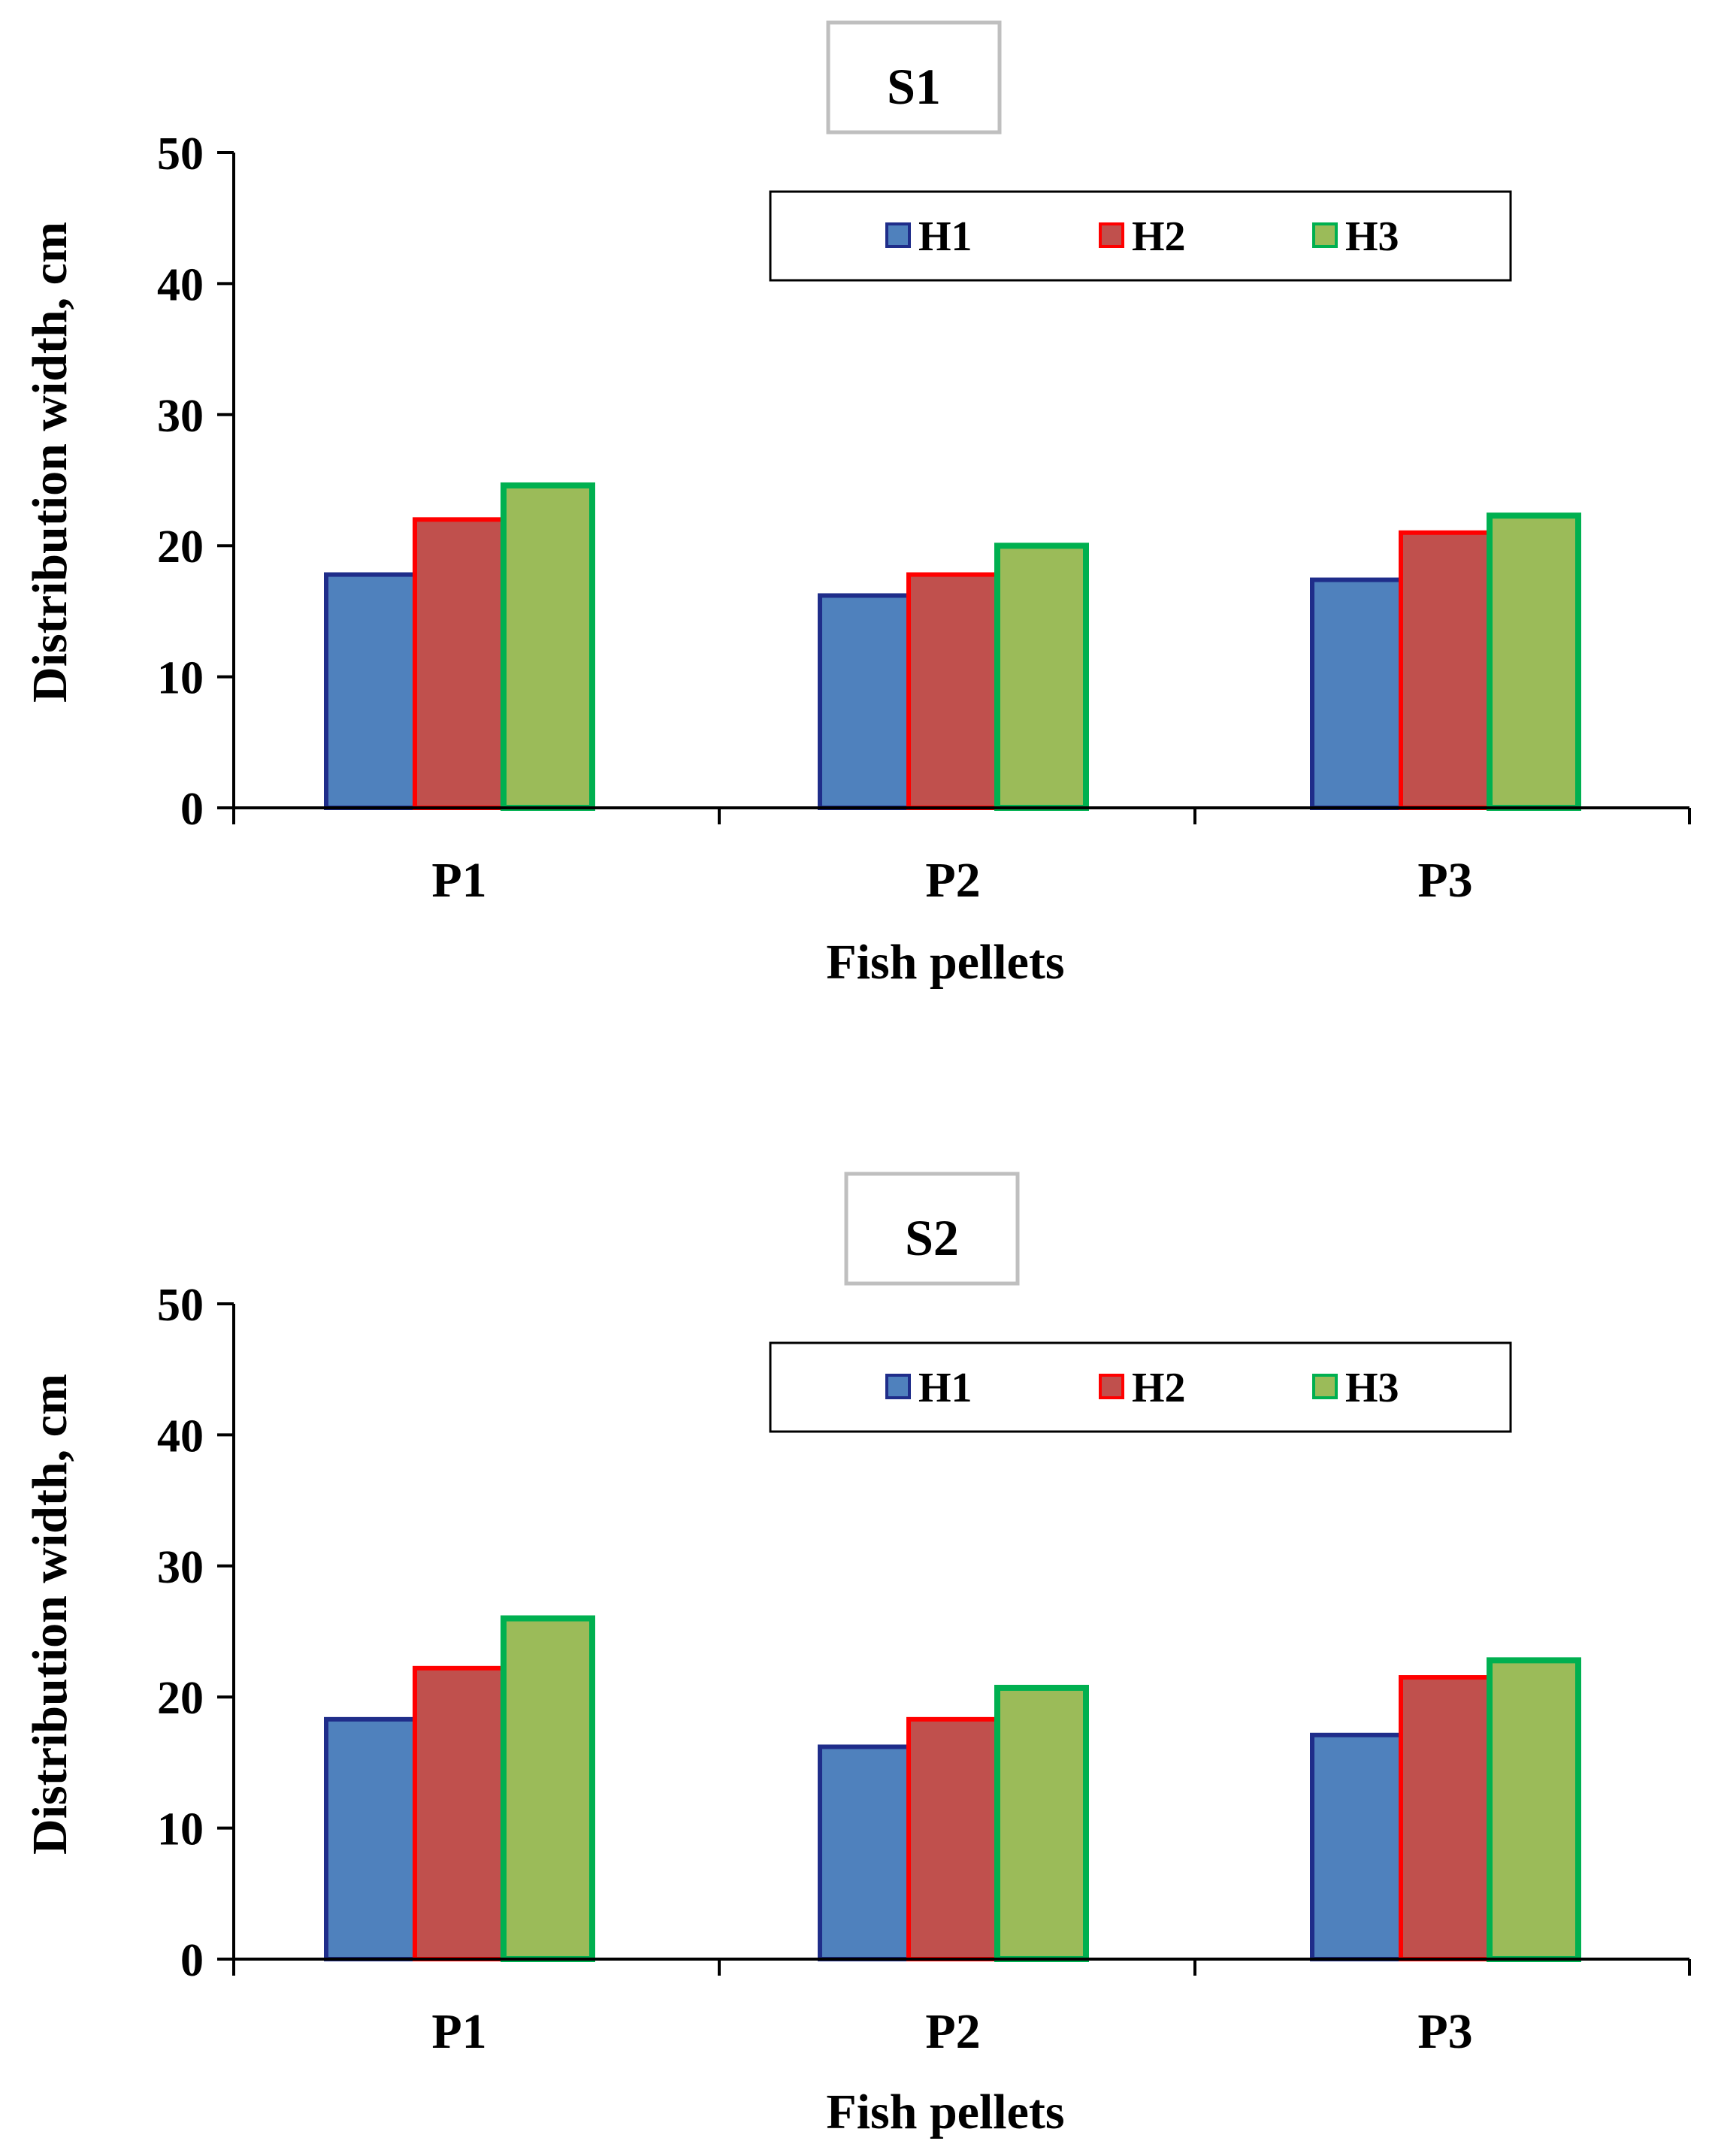 Image resolution: width=1712 pixels, height=2156 pixels. Describe the element at coordinates (914, 86) in the screenshot. I see `panel-title: S1` at that location.